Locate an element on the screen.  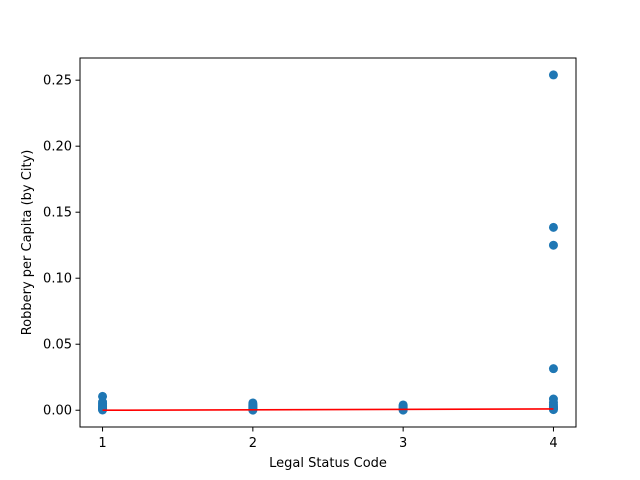
x-axis-label: Legal Status Code is located at coordinates (328, 463).